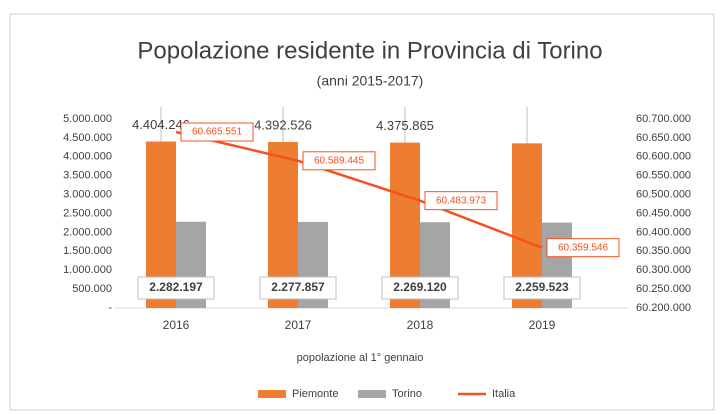  Describe the element at coordinates (663, 270) in the screenshot. I see `y2-tick-label: 60.300.000` at that location.